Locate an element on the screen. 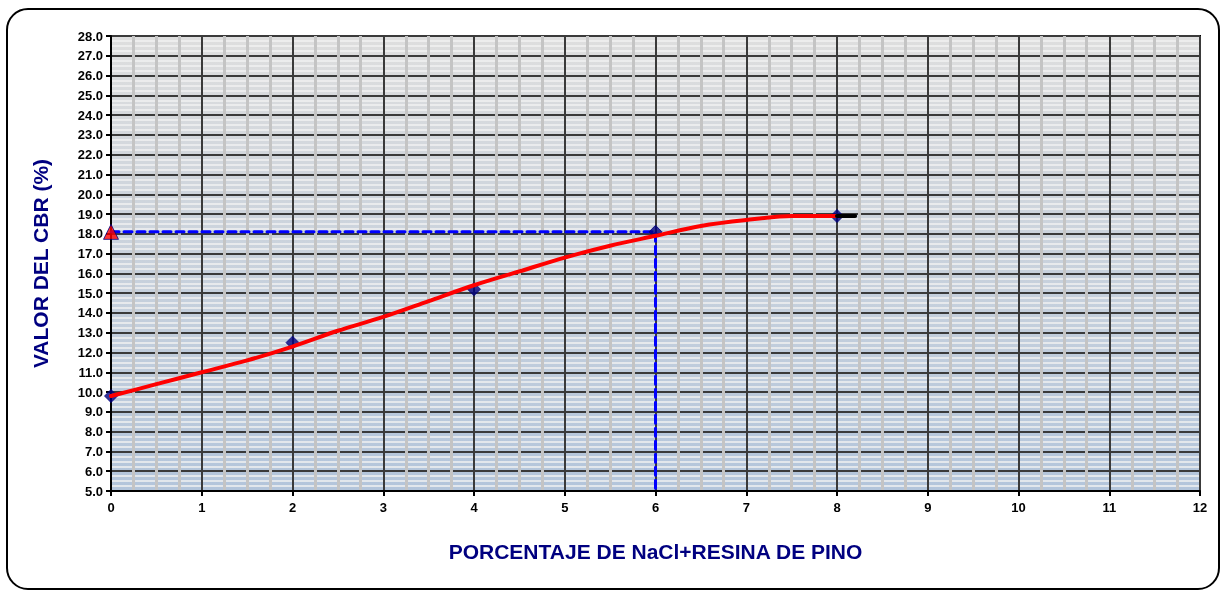 Image resolution: width=1223 pixels, height=592 pixels. x-tick-label: 7 is located at coordinates (746, 507).